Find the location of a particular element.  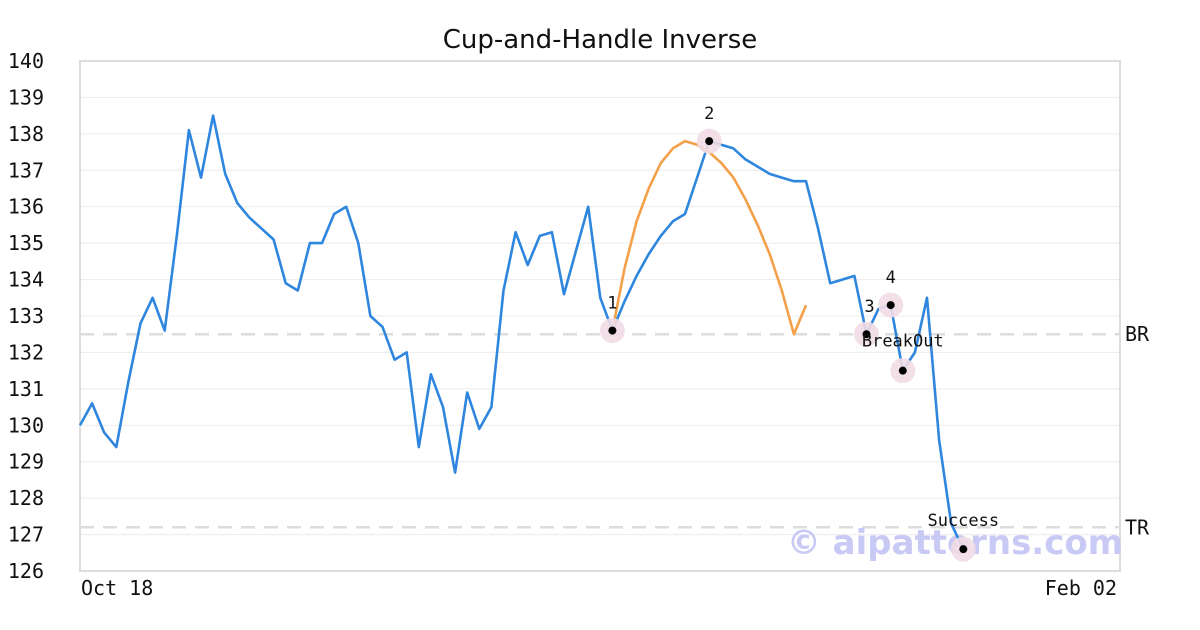

point-label-breakout: BreakOut is located at coordinates (903, 342).